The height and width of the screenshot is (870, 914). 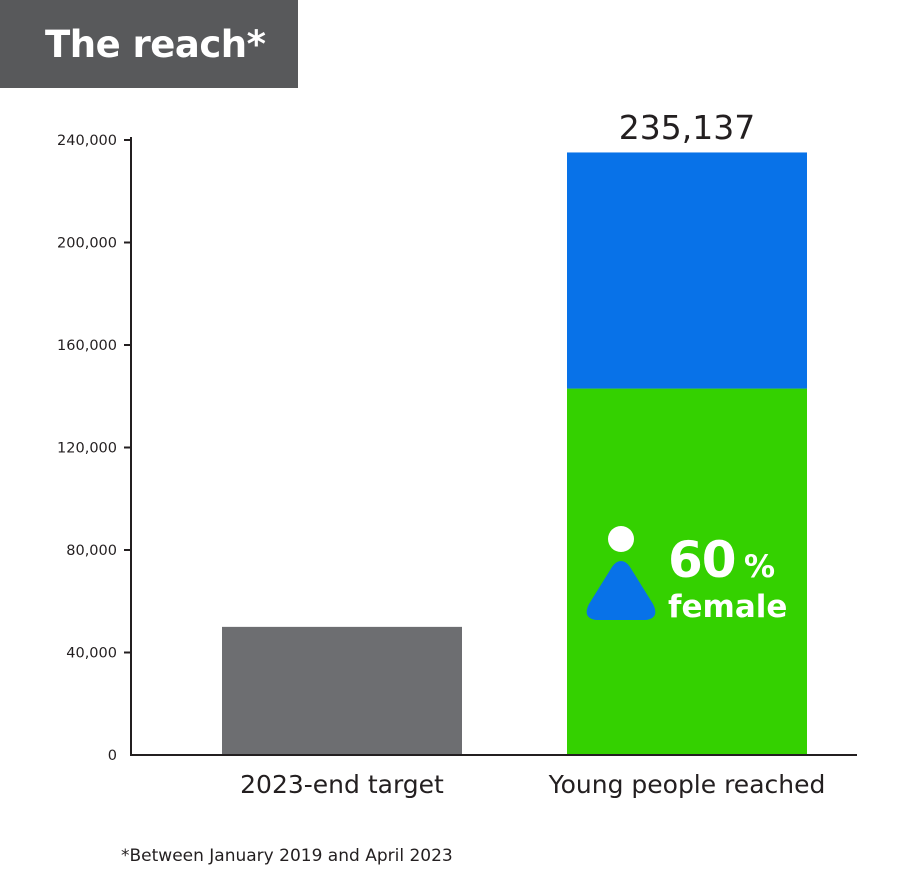 I want to click on annotation-percent-sign: %, so click(x=759, y=567).